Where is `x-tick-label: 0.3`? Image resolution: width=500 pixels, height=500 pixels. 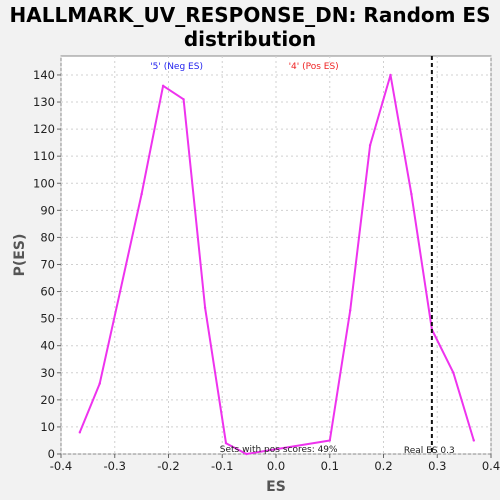
x-tick-label: 0.3 is located at coordinates (437, 466).